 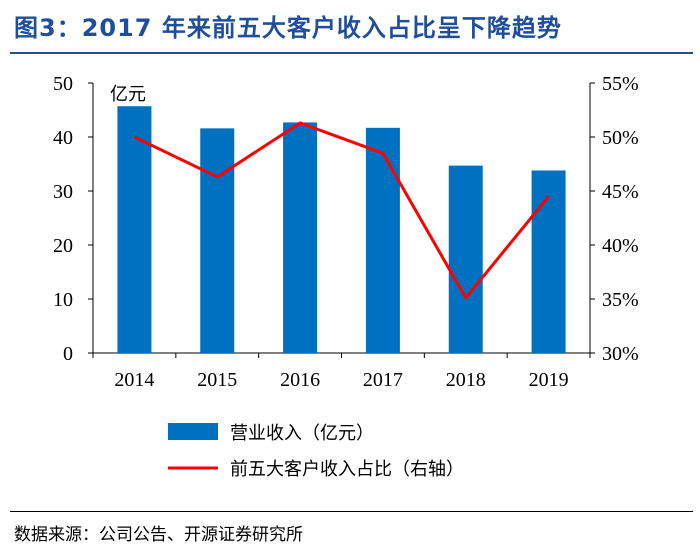 I want to click on left-tick-label: 30, so click(x=63, y=192).